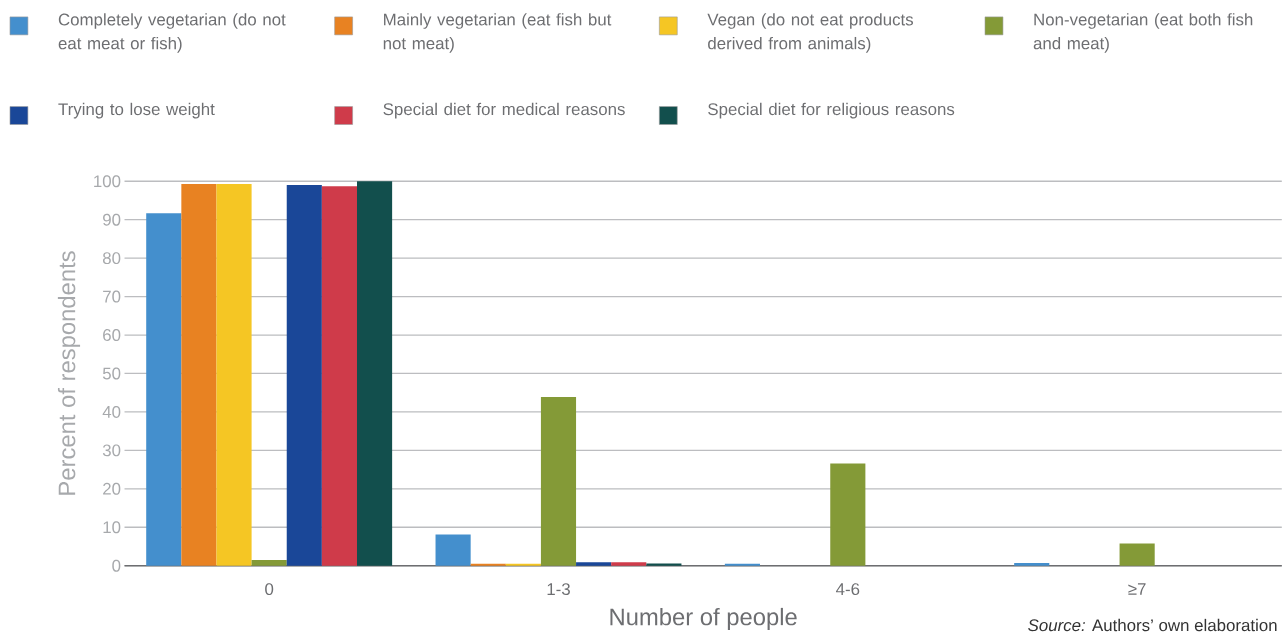  What do you see at coordinates (112, 527) in the screenshot?
I see `y-tick-label: 10` at bounding box center [112, 527].